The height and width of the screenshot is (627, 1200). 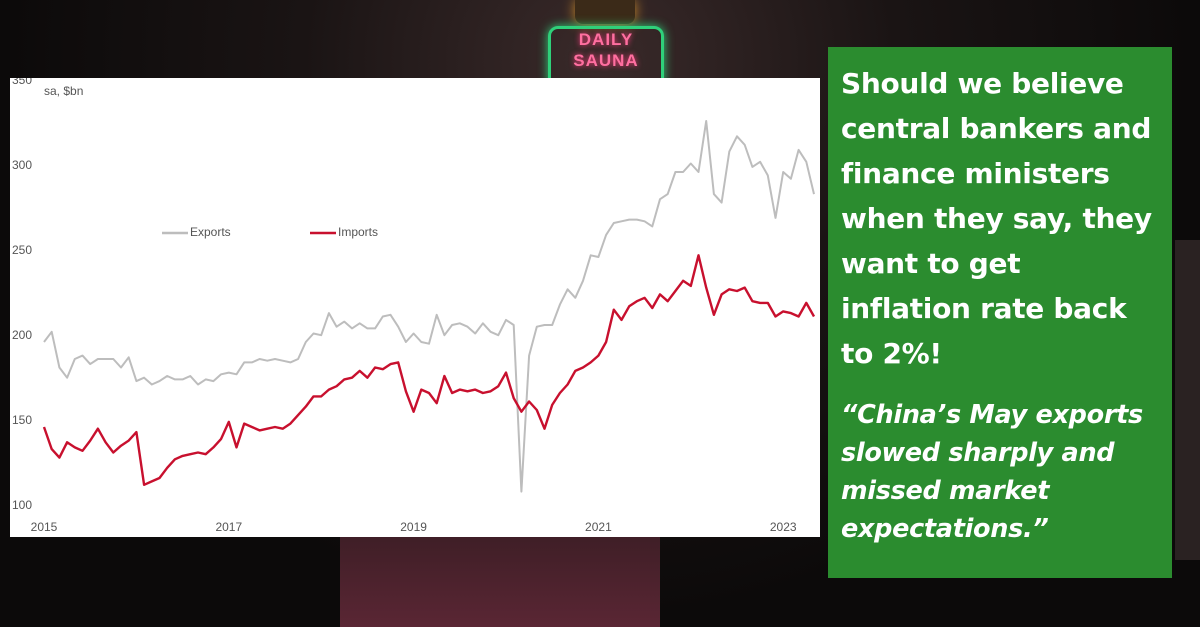 What do you see at coordinates (975, 173) in the screenshot?
I see `headline-line: finance ministers` at bounding box center [975, 173].